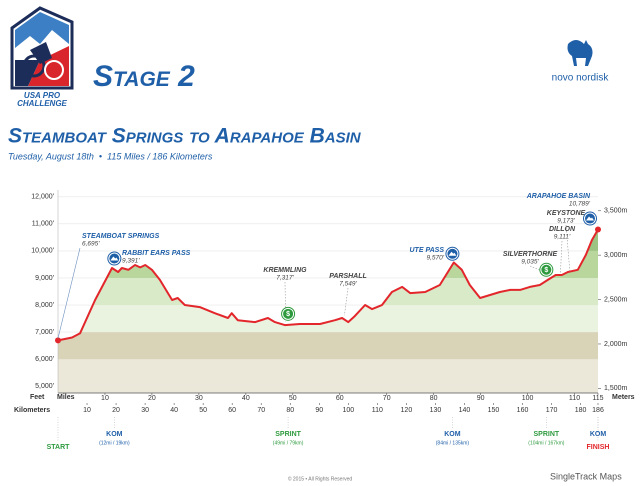 The height and width of the screenshot is (486, 640). Describe the element at coordinates (581, 62) in the screenshot. I see `sponsor-logo: novo nordisk` at that location.